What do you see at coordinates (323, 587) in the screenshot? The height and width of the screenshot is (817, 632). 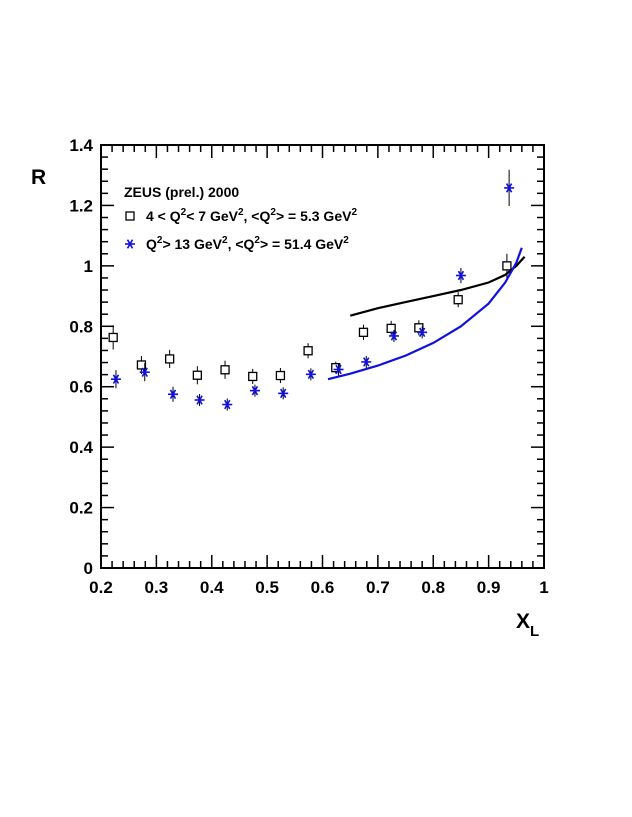 I see `x-tick-label: 0.6` at bounding box center [323, 587].